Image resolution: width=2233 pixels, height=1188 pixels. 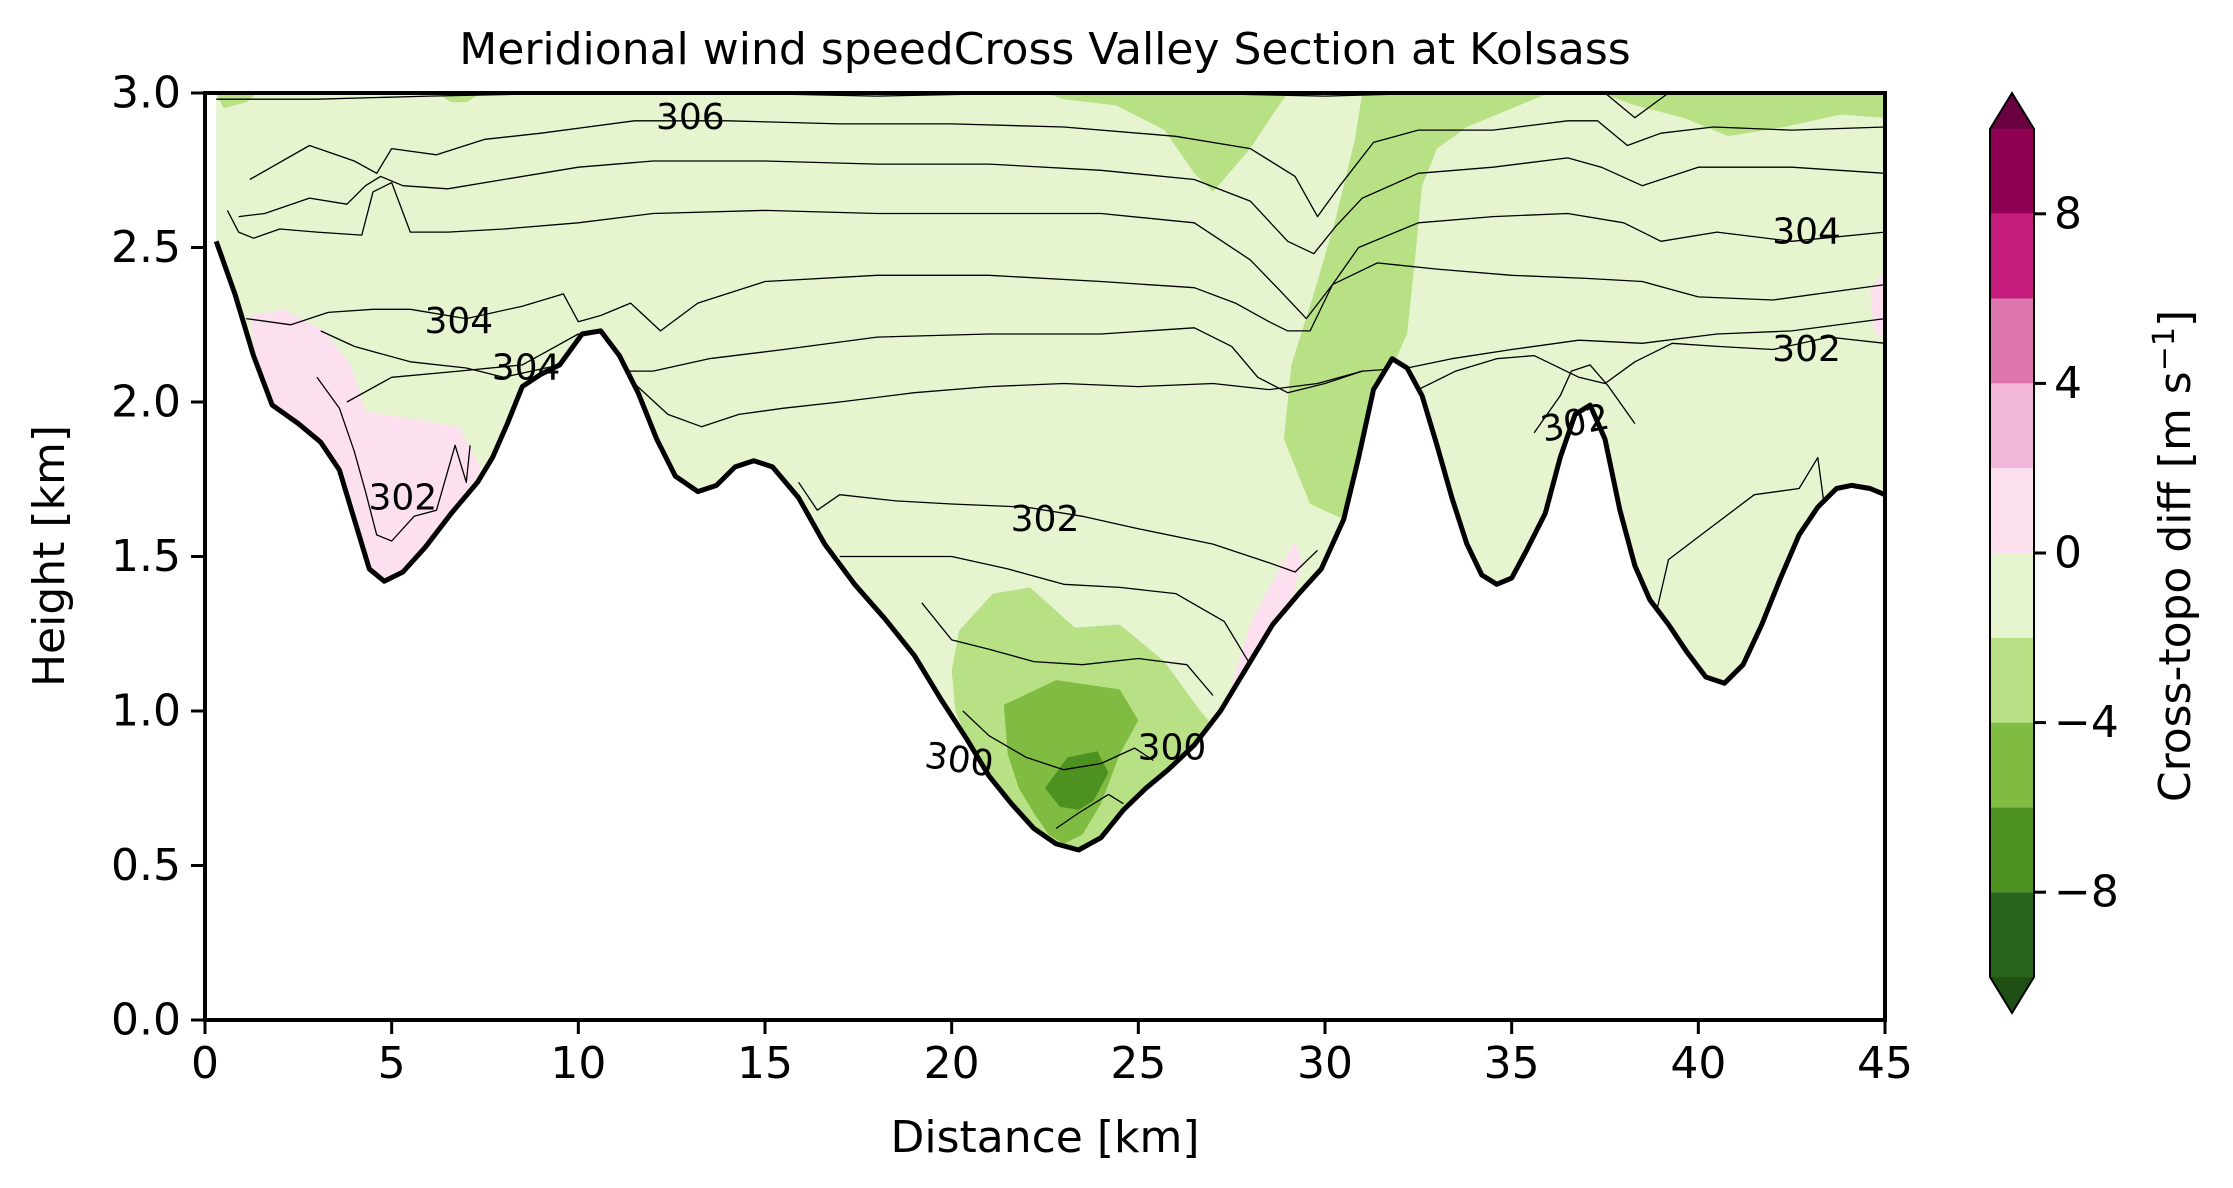 What do you see at coordinates (1512, 1063) in the screenshot?
I see `x-tick-label: 35` at bounding box center [1512, 1063].